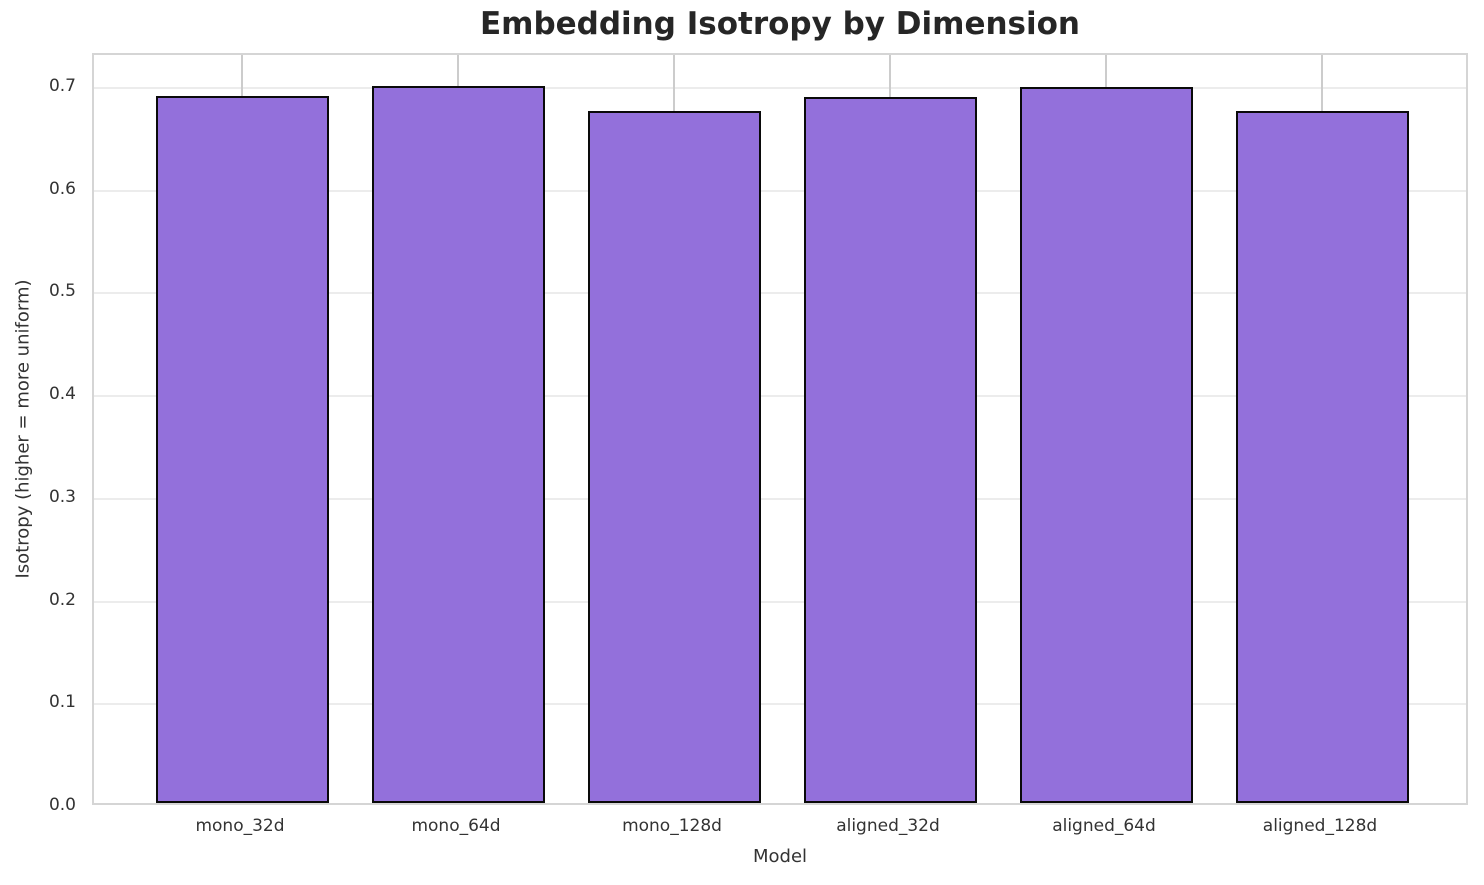 The width and height of the screenshot is (1484, 885). Describe the element at coordinates (62, 496) in the screenshot. I see `y-tick-label: 0.3` at that location.